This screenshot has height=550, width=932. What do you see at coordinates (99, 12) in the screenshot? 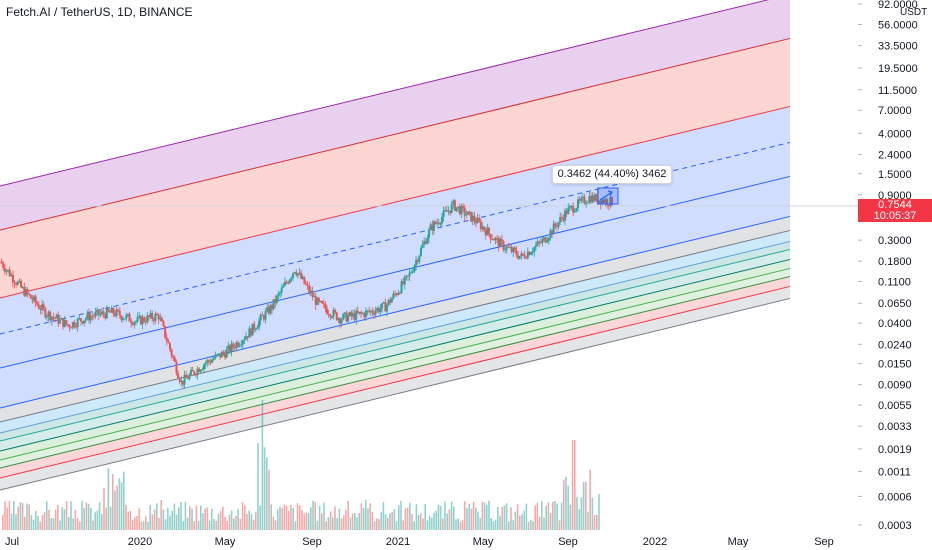
I see `symbol-title: Fetch.AI / TetherUS, 1D, BINANCE` at bounding box center [99, 12].